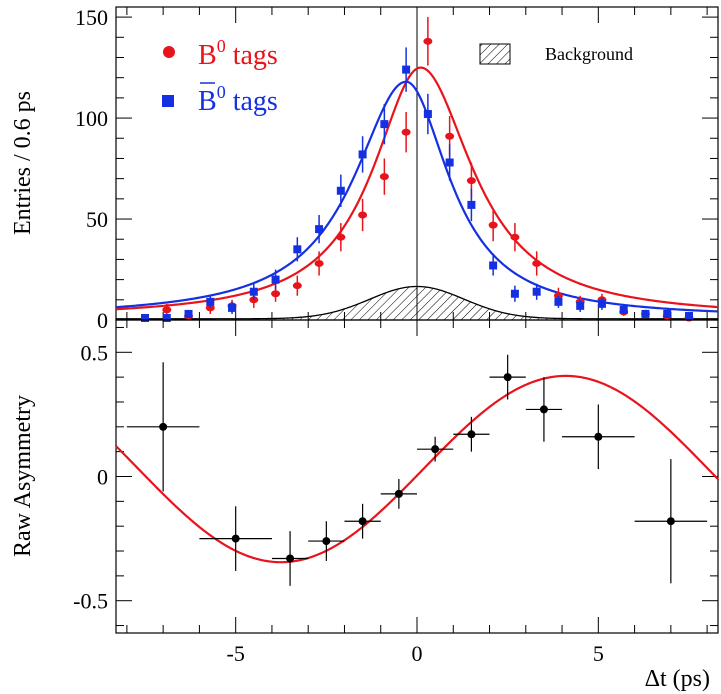 This screenshot has height=694, width=721. Describe the element at coordinates (417, 653) in the screenshot. I see `x-tick-label: 0` at that location.